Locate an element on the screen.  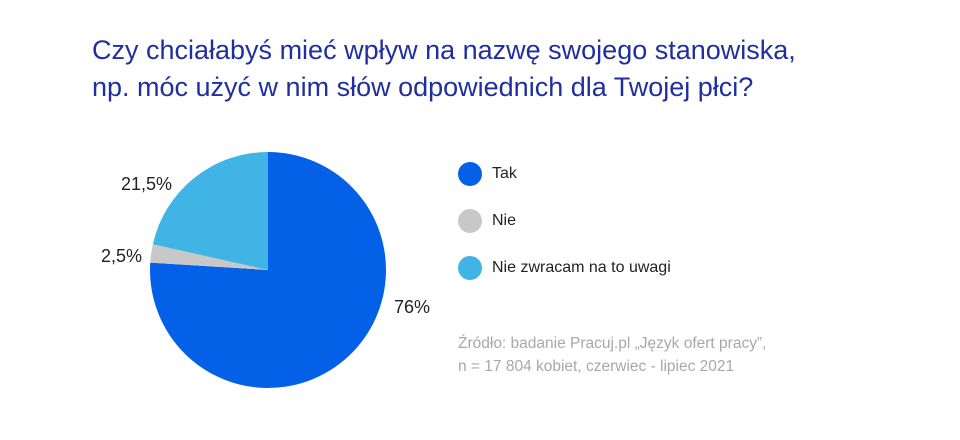
legend-item-nie-zwracam: Nie zwracam na to uwagi is located at coordinates (564, 268).